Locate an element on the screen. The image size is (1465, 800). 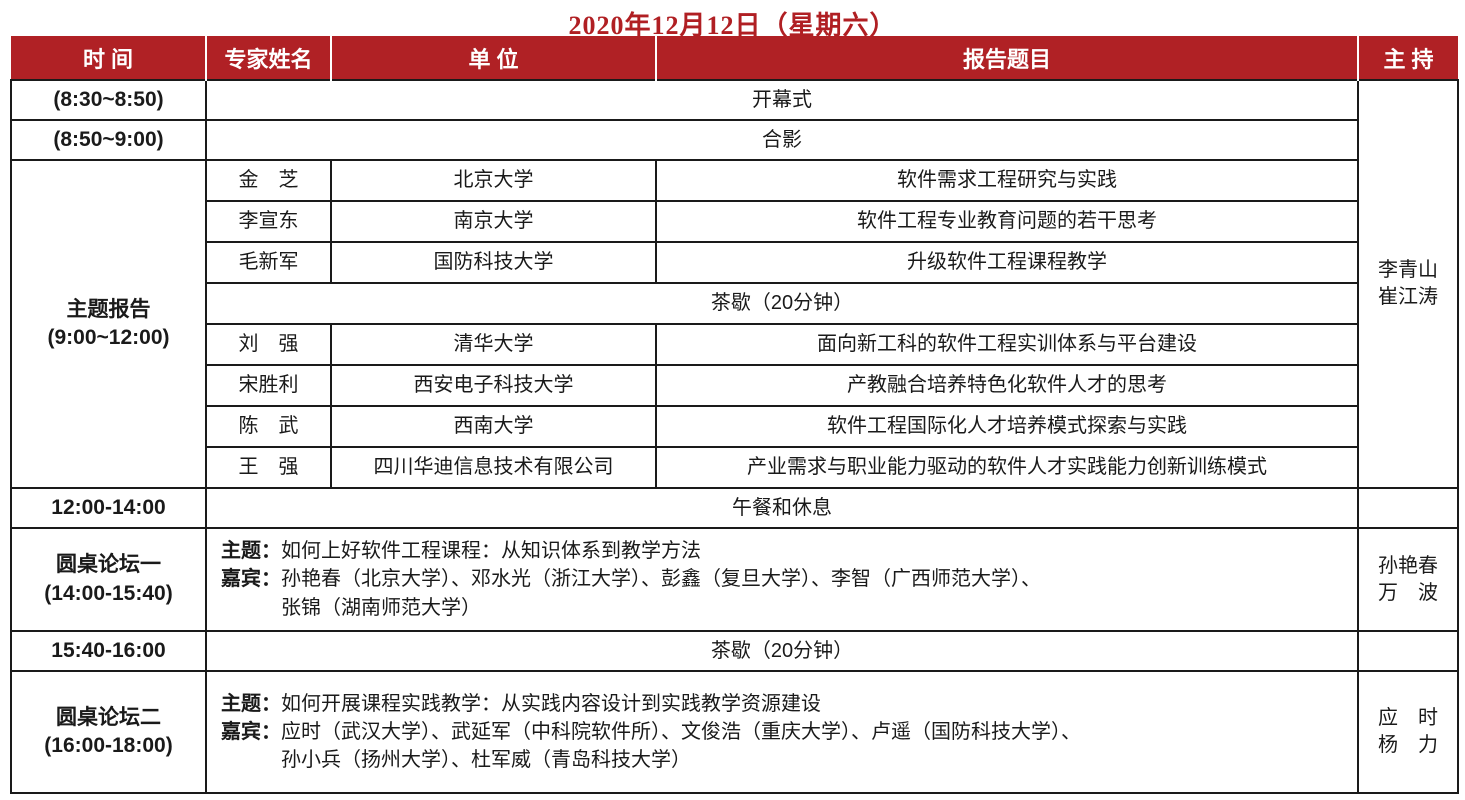
speaker-name: 陈 武 is located at coordinates (268, 426).